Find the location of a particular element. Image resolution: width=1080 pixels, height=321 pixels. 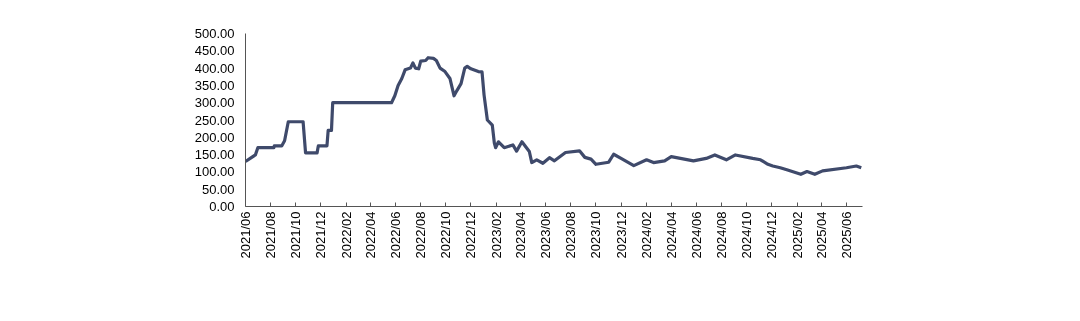

y-tick-label: 500.00 is located at coordinates (214, 33).